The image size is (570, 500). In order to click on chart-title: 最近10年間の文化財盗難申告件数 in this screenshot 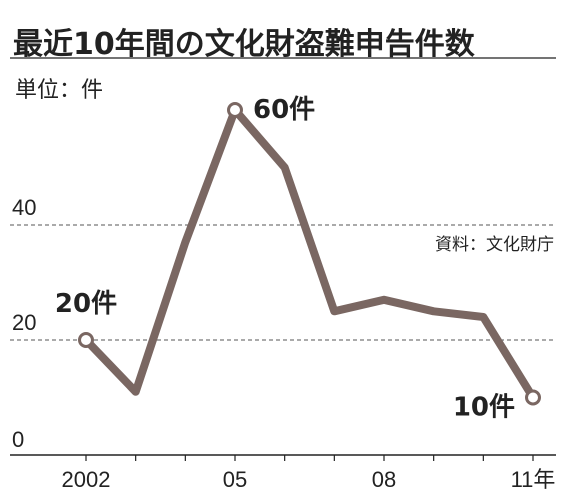, I will do `click(244, 44)`.